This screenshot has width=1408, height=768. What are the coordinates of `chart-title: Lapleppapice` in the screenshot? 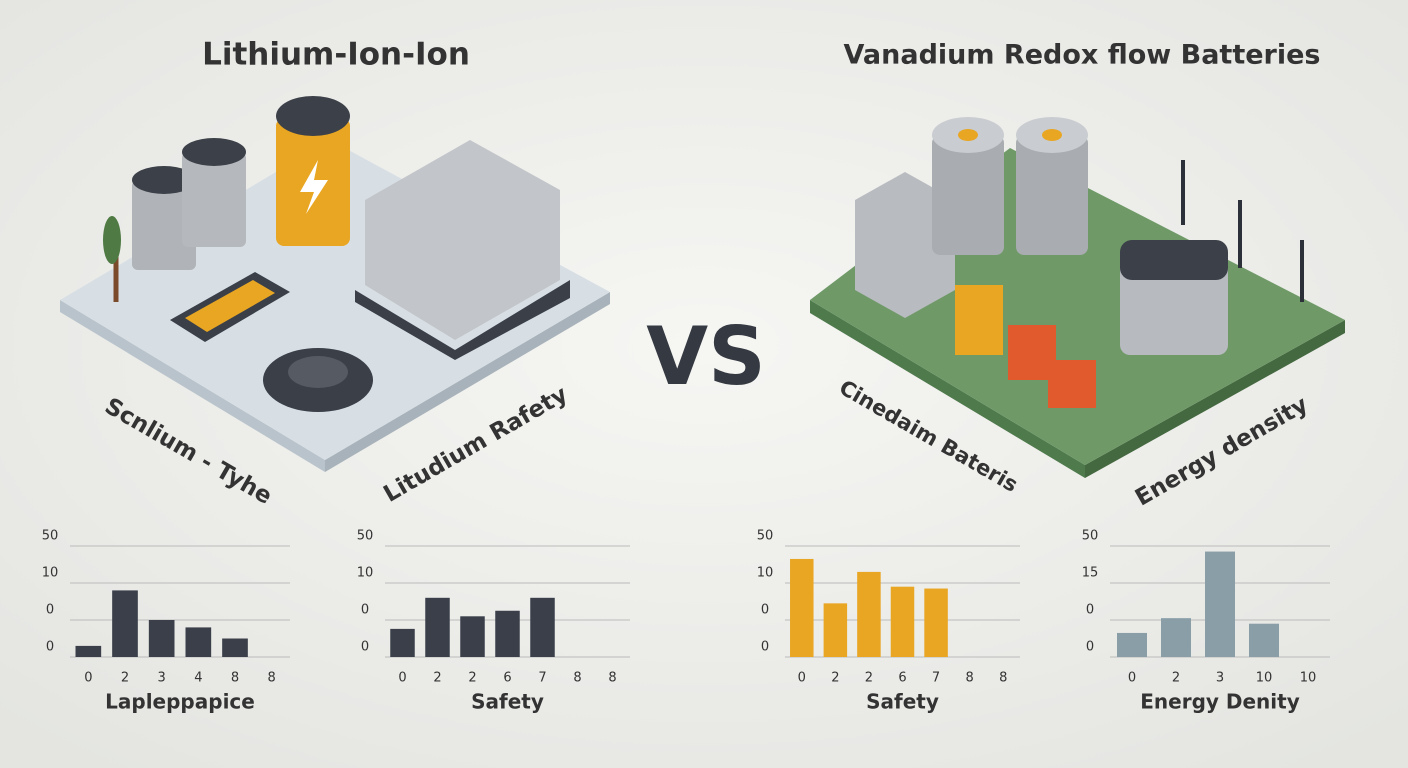 It's located at (180, 702).